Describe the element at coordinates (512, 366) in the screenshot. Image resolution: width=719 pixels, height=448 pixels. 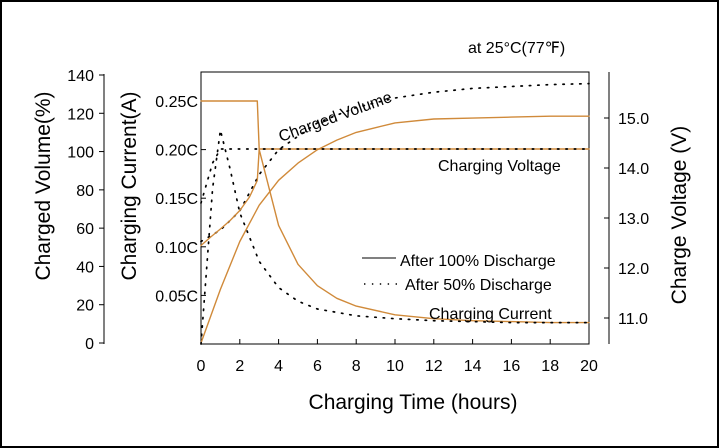
I see `x-tick-label: 16` at that location.